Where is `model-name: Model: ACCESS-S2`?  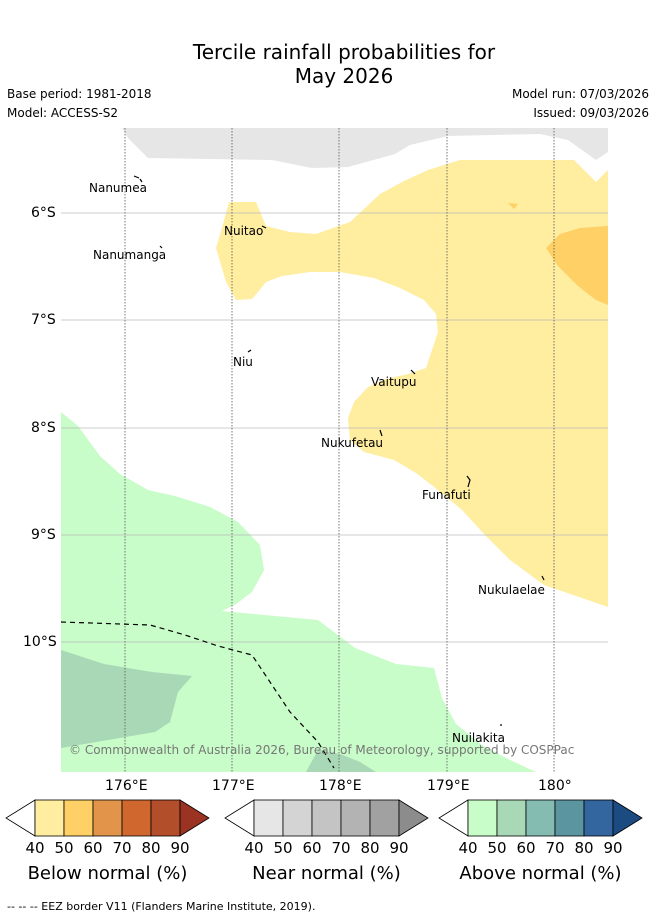
model-name: Model: ACCESS-S2 is located at coordinates (63, 113).